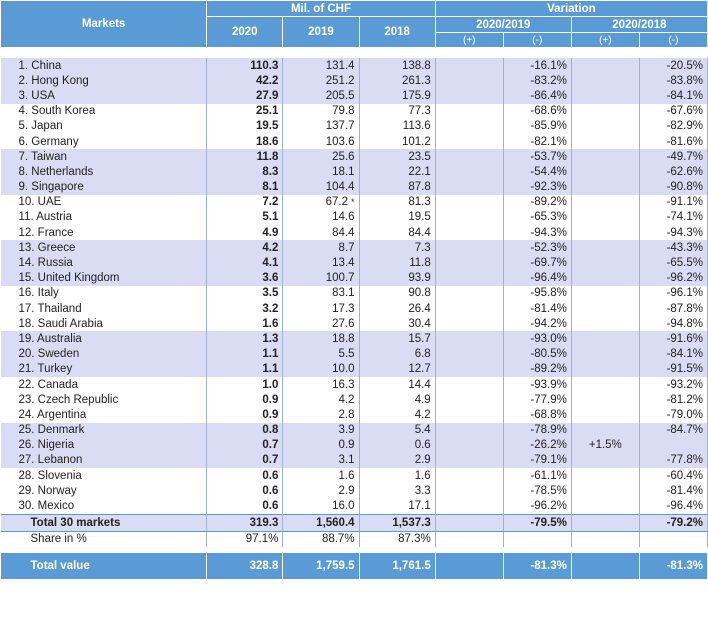  I want to click on table-row: 11. Austria 5.1 14.6 19.5 -65.3% -74.1%, so click(354, 217).